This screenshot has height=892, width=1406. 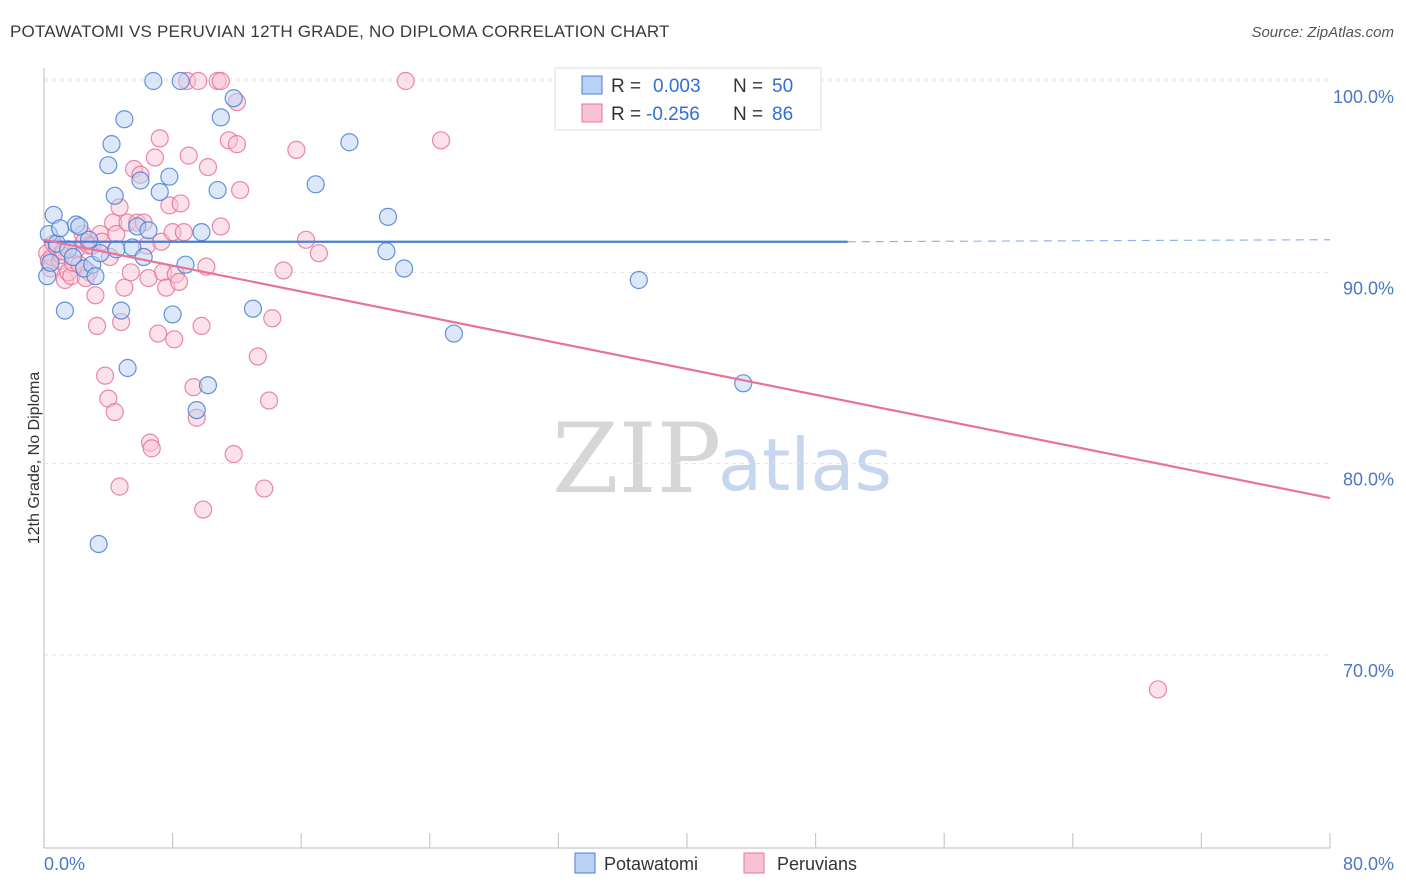 What do you see at coordinates (1363, 97) in the screenshot?
I see `y-tick-label-0: 100.0%` at bounding box center [1363, 97].